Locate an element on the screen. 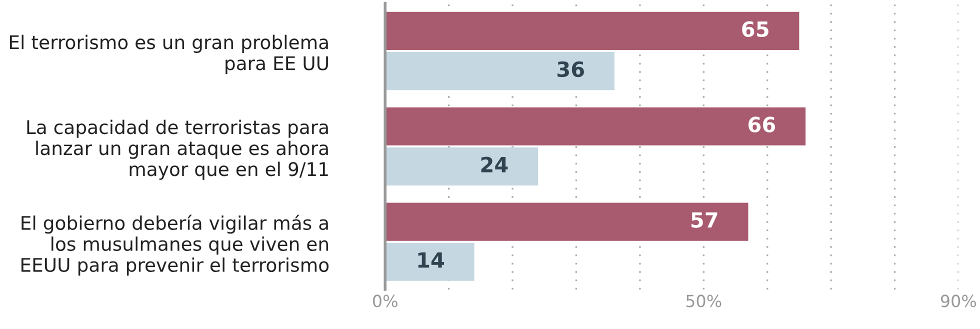 This screenshot has height=329, width=980. data-label: 57 is located at coordinates (705, 220).